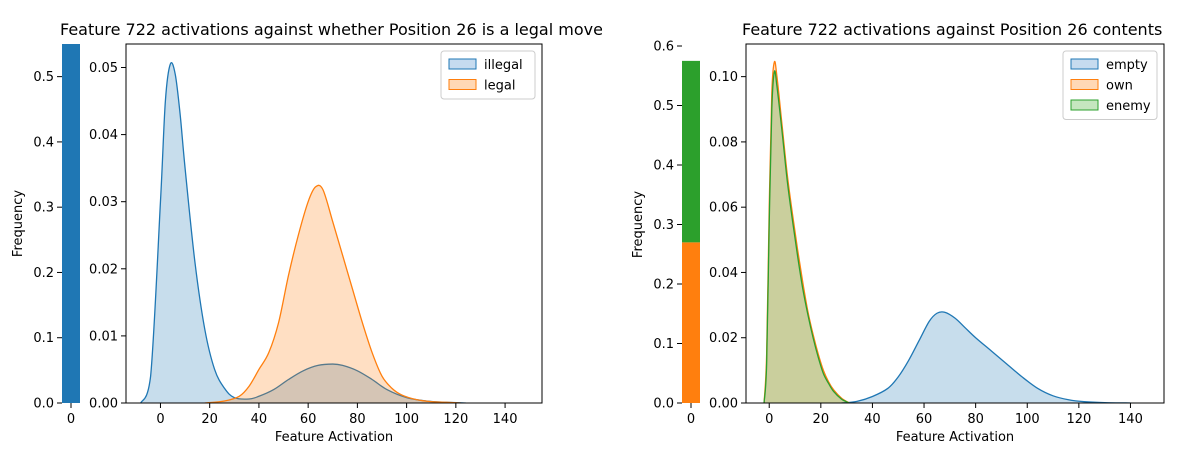 The width and height of the screenshot is (1200, 450). Describe the element at coordinates (1128, 106) in the screenshot. I see `legend-label-enemy: enemy` at that location.